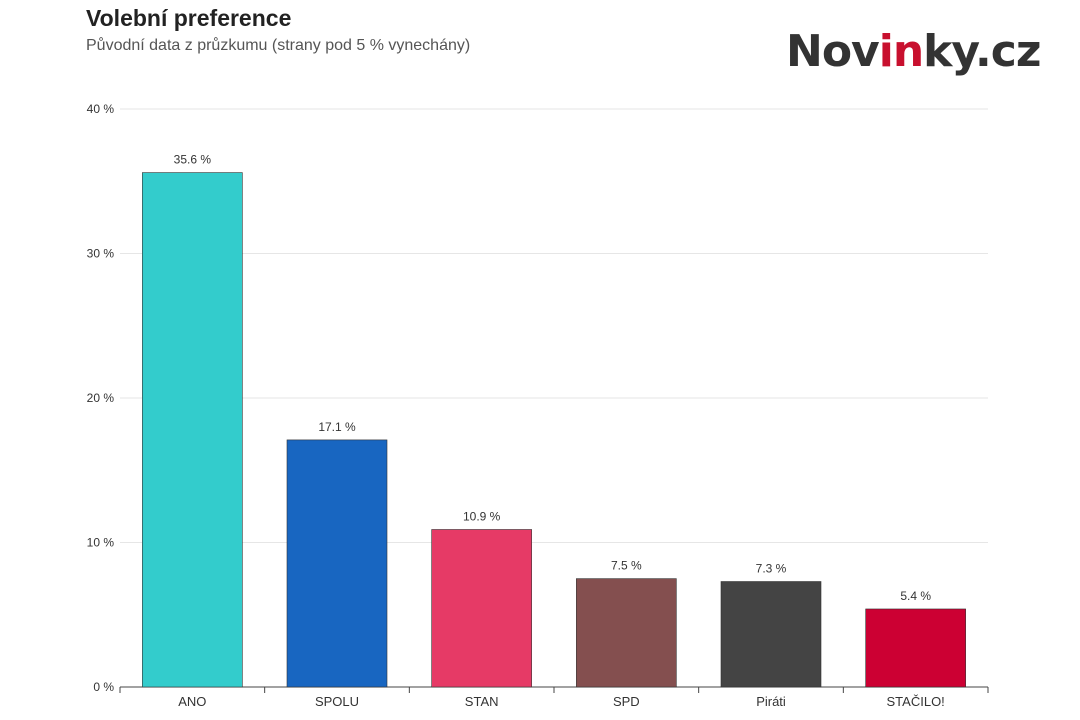 Image resolution: width=1080 pixels, height=720 pixels. Describe the element at coordinates (101, 109) in the screenshot. I see `y-tick-label: 40 %` at that location.